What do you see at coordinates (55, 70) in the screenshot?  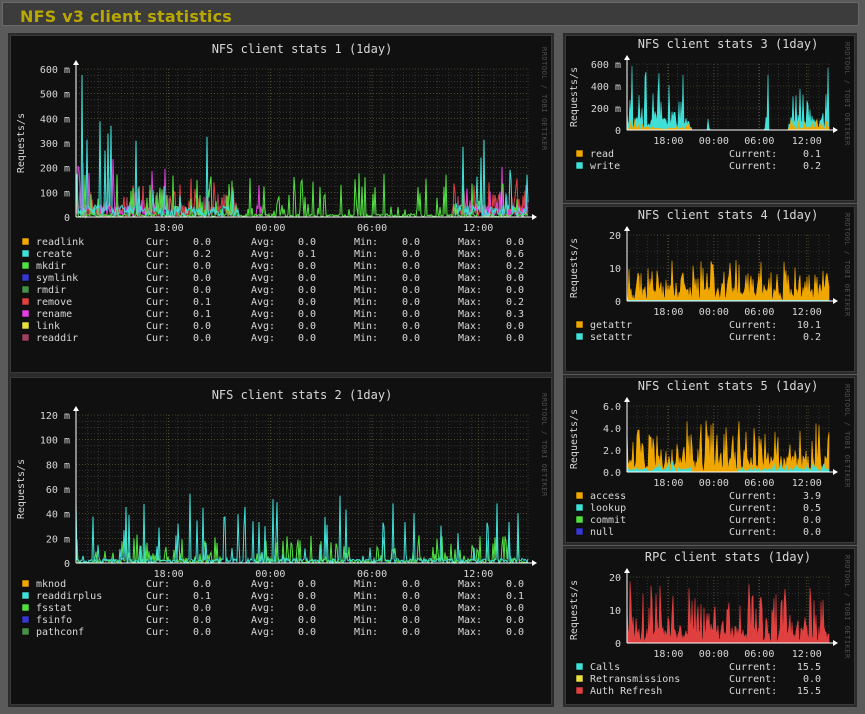 I see `y-tick-label: 600 m` at bounding box center [55, 70].